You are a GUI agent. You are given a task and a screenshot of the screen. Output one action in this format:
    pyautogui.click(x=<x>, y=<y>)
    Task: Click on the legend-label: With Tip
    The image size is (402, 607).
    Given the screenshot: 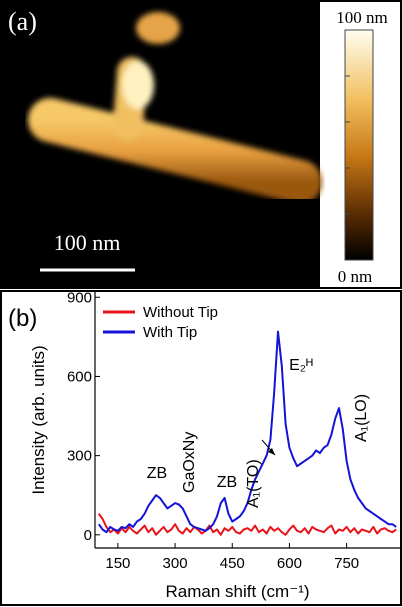 What is the action you would take?
    pyautogui.click(x=170, y=332)
    